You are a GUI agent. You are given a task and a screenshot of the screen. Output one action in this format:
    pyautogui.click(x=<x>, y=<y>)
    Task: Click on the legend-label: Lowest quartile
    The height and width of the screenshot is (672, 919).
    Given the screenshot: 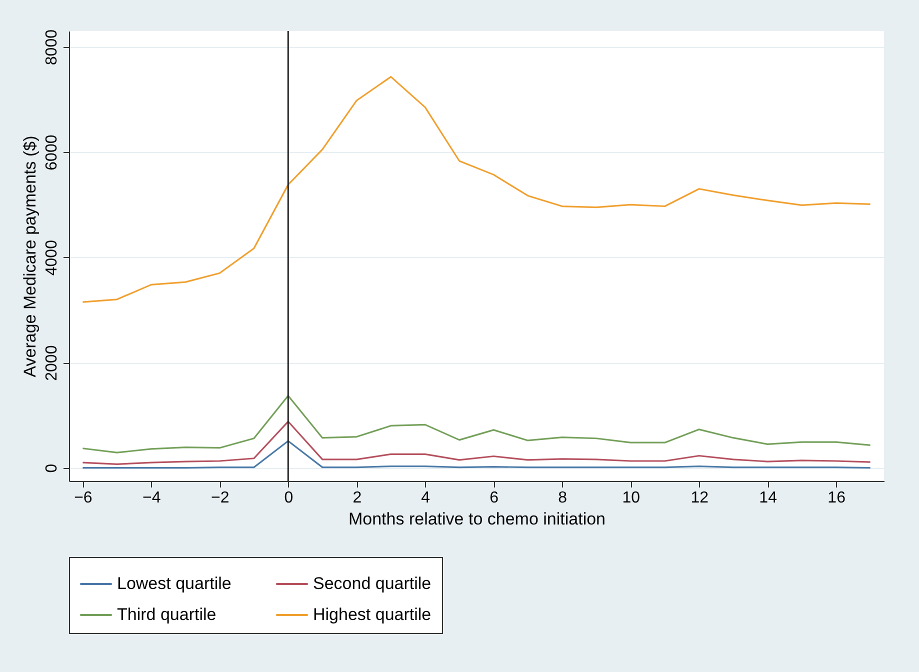 What is the action you would take?
    pyautogui.click(x=174, y=583)
    